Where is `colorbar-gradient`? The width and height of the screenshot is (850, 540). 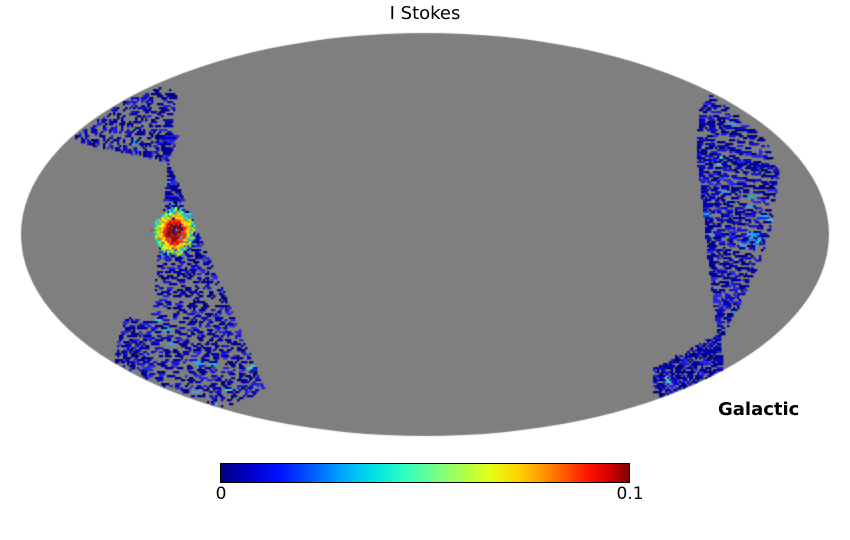 colorbar-gradient is located at coordinates (425, 473).